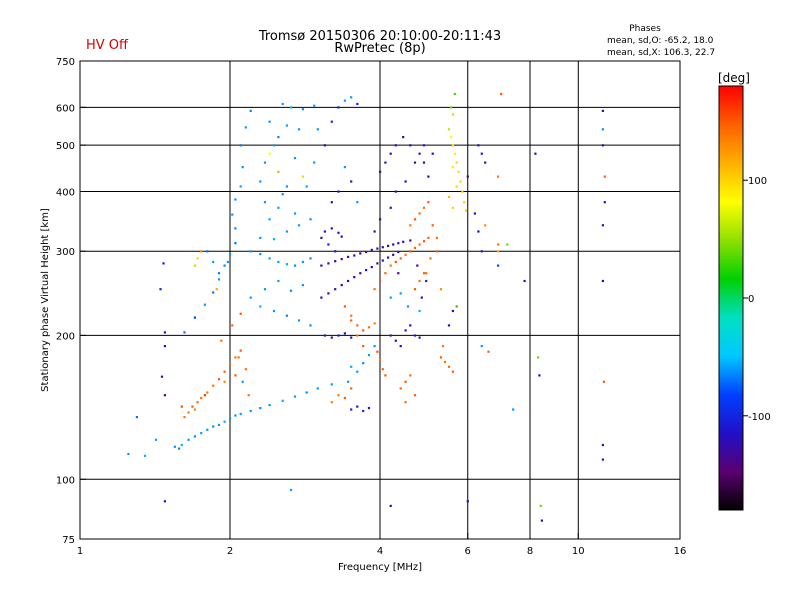 Image resolution: width=800 pixels, height=600 pixels. What do you see at coordinates (734, 78) in the screenshot?
I see `colorbar-label: [deg]` at bounding box center [734, 78].